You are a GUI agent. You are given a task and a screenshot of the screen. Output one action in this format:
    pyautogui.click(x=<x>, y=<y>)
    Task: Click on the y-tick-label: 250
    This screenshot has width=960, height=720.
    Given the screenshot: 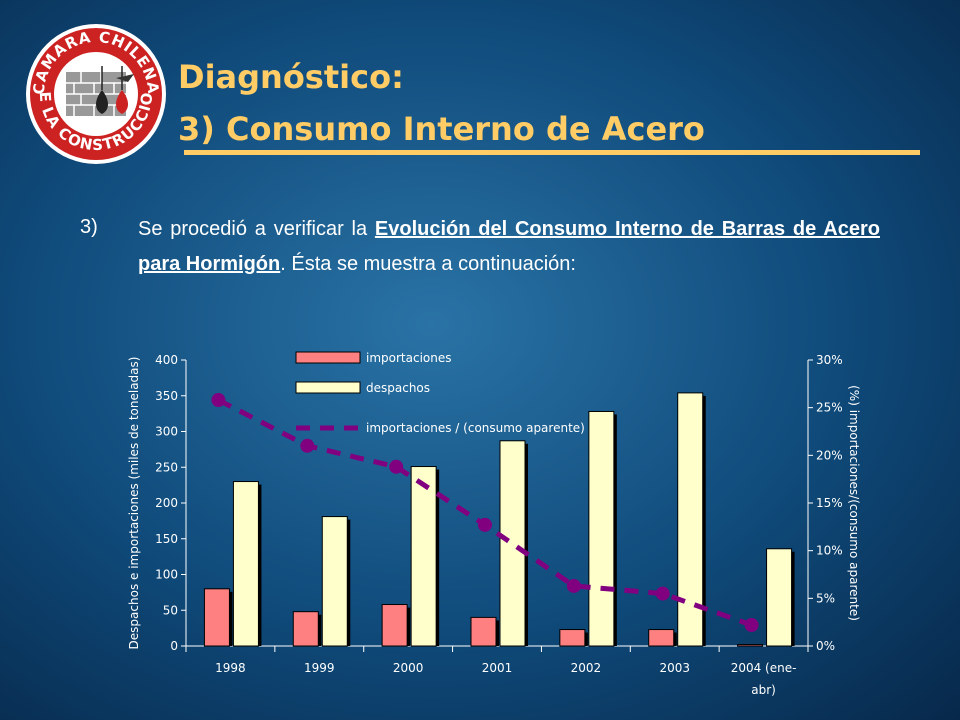 What is the action you would take?
    pyautogui.click(x=166, y=467)
    